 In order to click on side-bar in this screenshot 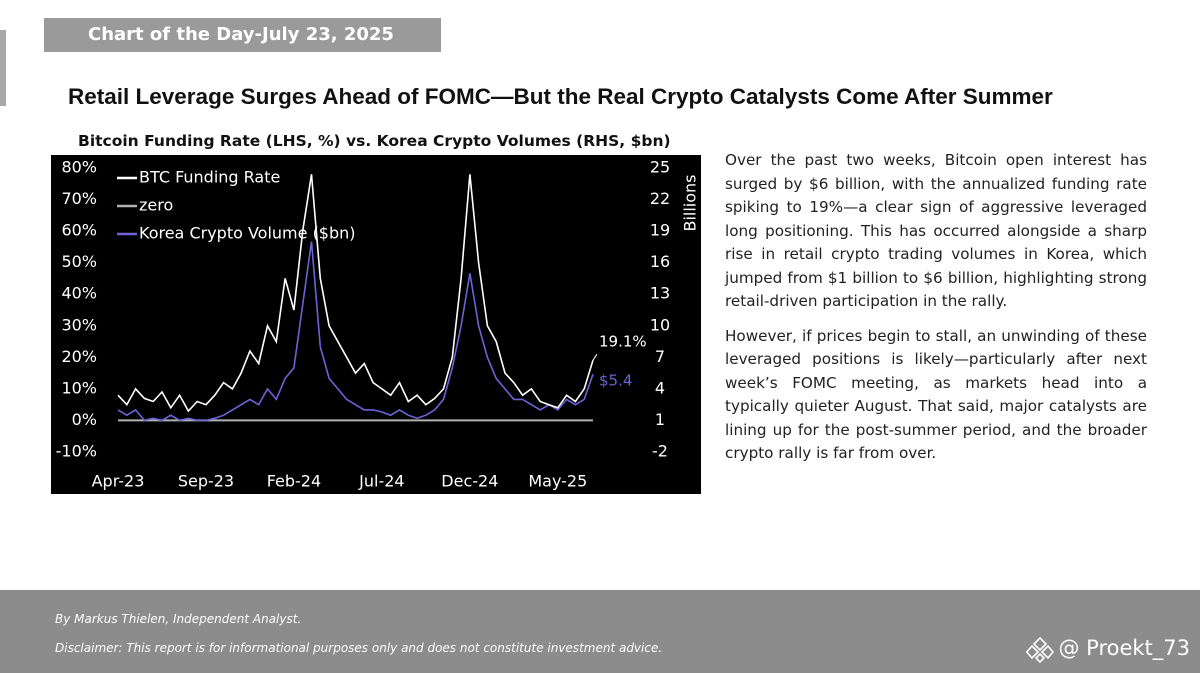, I will do `click(3, 68)`.